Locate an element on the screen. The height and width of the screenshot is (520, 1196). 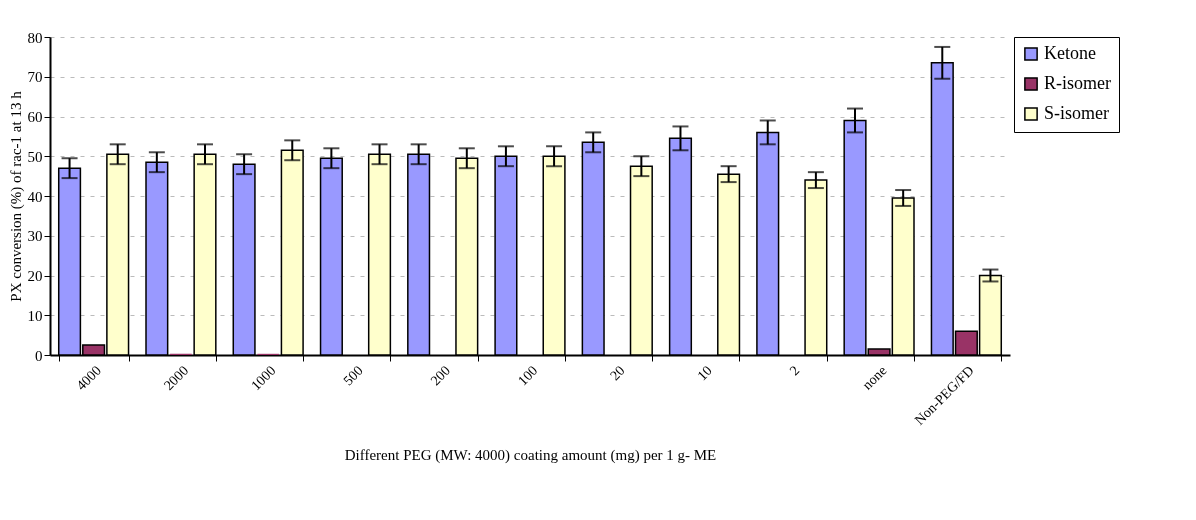
x-tick-label: none is located at coordinates (874, 377).